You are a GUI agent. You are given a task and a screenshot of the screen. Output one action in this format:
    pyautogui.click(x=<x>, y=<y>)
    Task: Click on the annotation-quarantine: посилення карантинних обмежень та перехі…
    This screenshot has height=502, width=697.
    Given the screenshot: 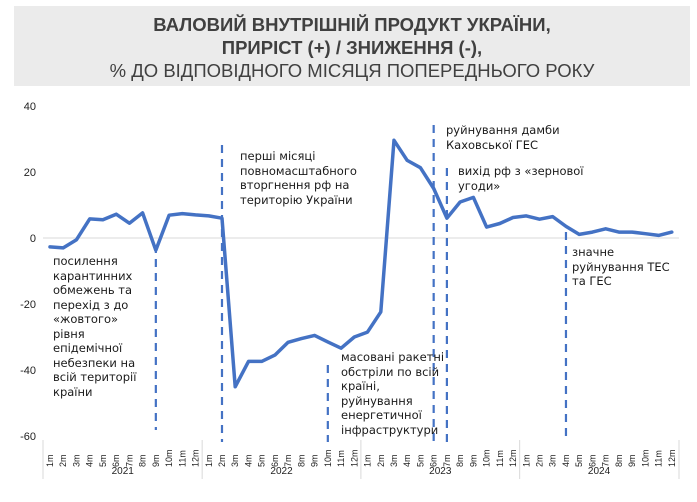 What is the action you would take?
    pyautogui.click(x=105, y=326)
    